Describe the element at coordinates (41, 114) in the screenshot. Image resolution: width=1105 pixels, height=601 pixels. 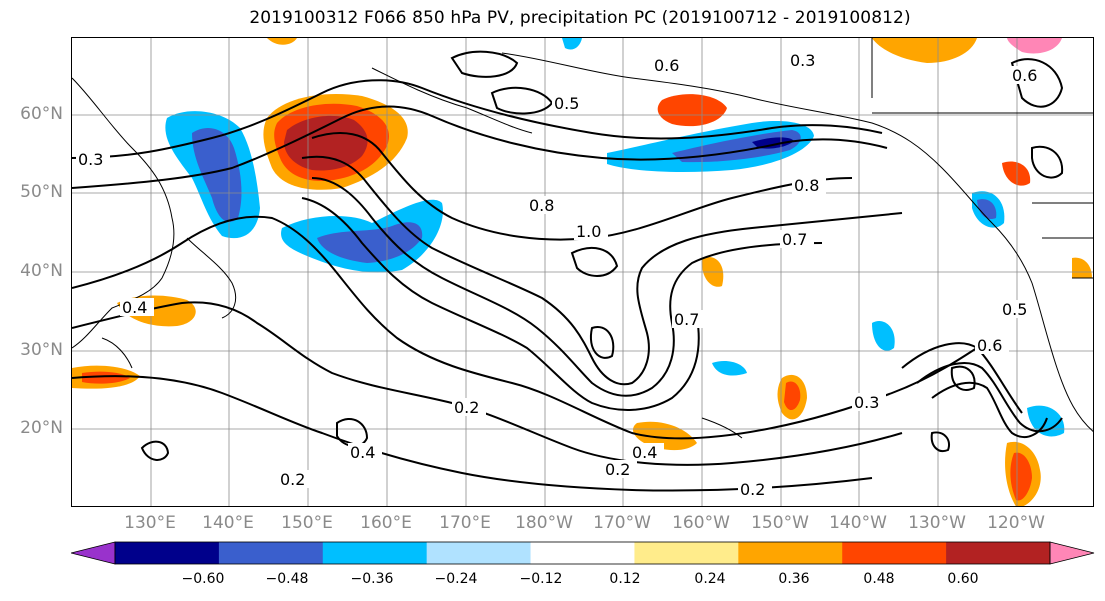
I see `lat-label-60n: 60°N` at that location.